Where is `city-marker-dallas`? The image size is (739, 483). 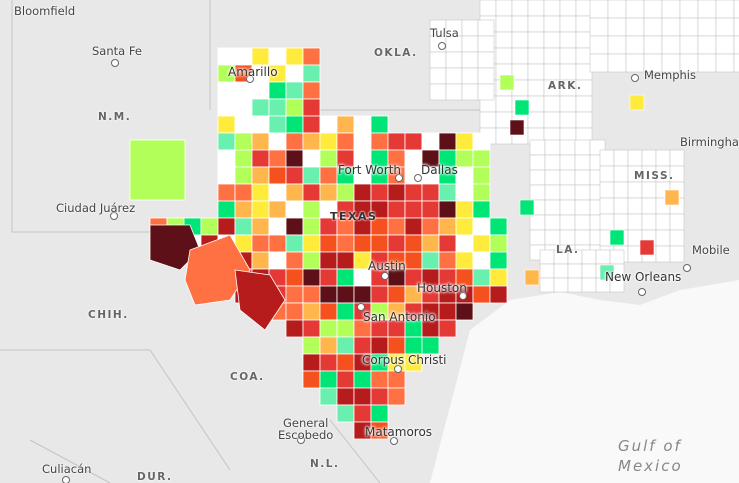
city-marker-dallas is located at coordinates (418, 178).